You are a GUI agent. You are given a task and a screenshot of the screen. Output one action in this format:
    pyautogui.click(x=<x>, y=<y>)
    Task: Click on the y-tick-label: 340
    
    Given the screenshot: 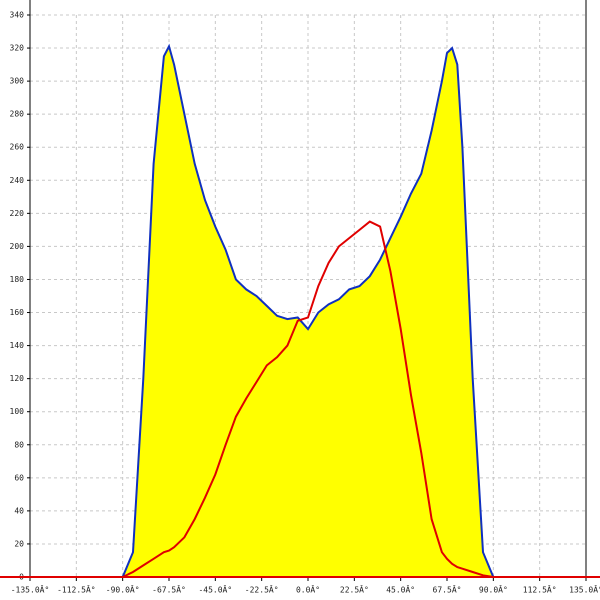 What is the action you would take?
    pyautogui.click(x=17, y=15)
    